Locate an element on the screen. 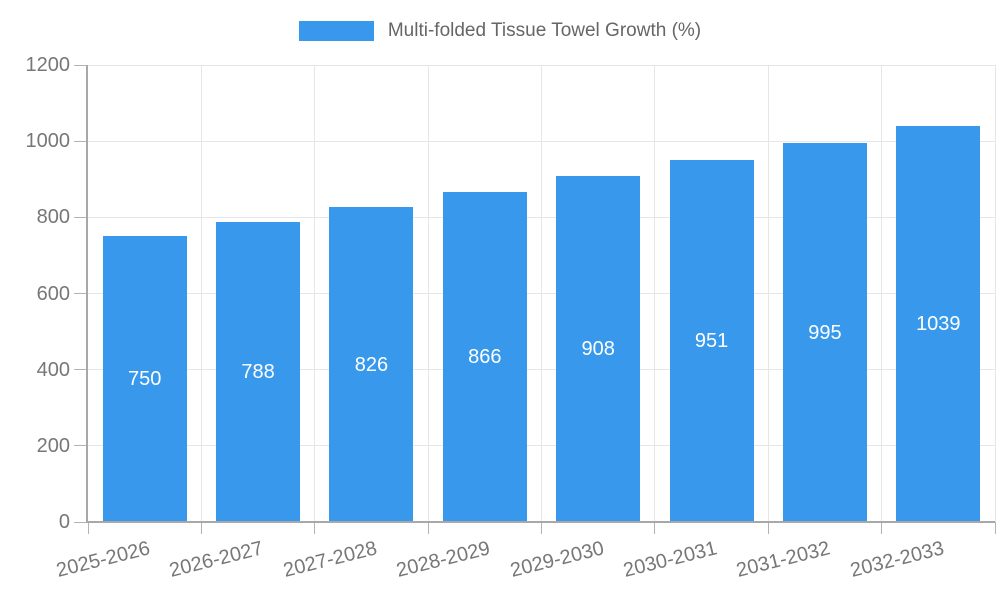  x-tick-label: 2030-2031 is located at coordinates (670, 559).